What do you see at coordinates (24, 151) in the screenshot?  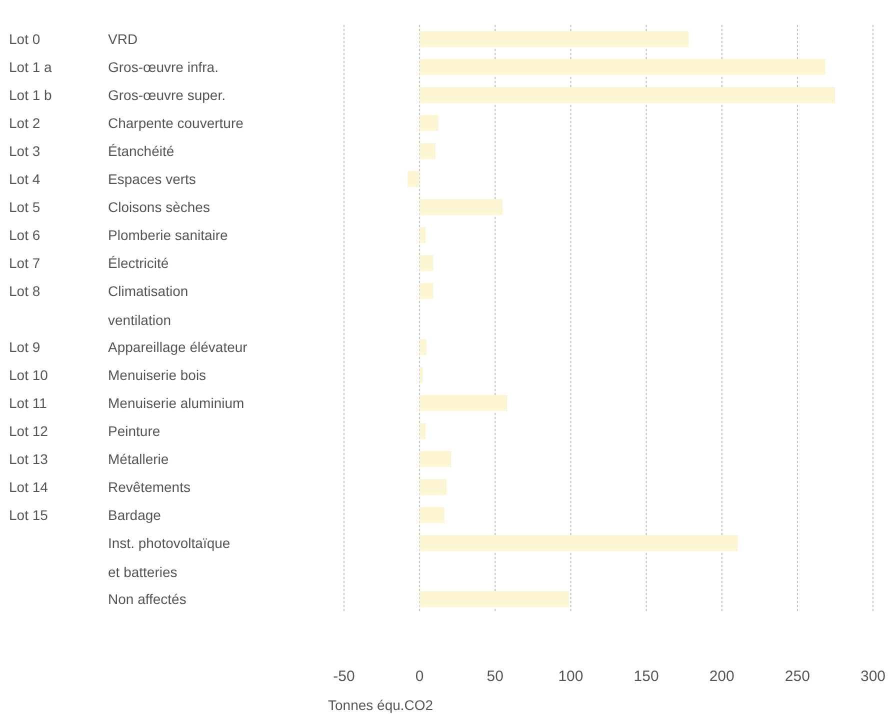 I see `y2-tick-label: Lot 3` at bounding box center [24, 151].